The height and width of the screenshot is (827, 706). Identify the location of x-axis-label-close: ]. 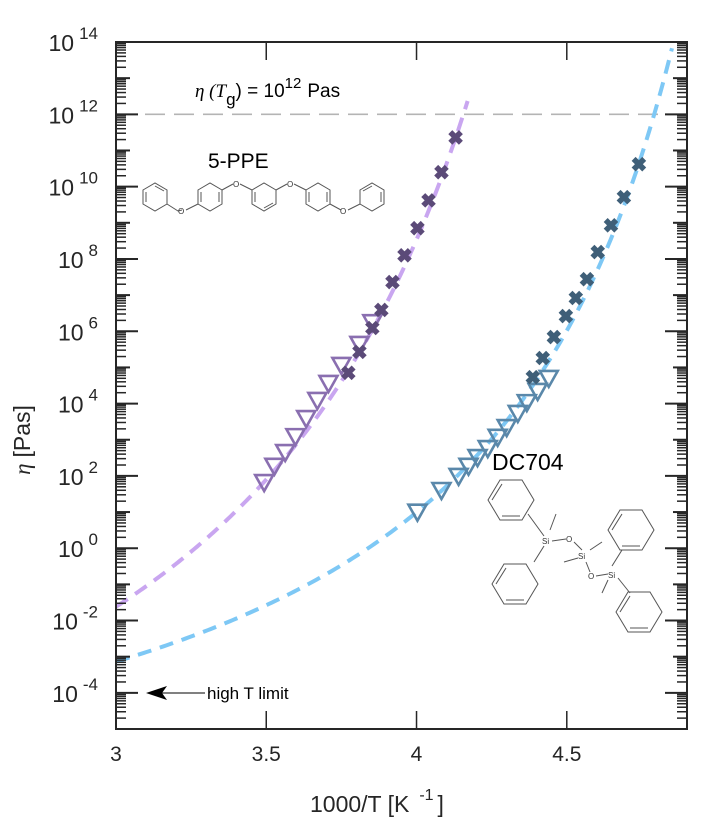
(441, 804).